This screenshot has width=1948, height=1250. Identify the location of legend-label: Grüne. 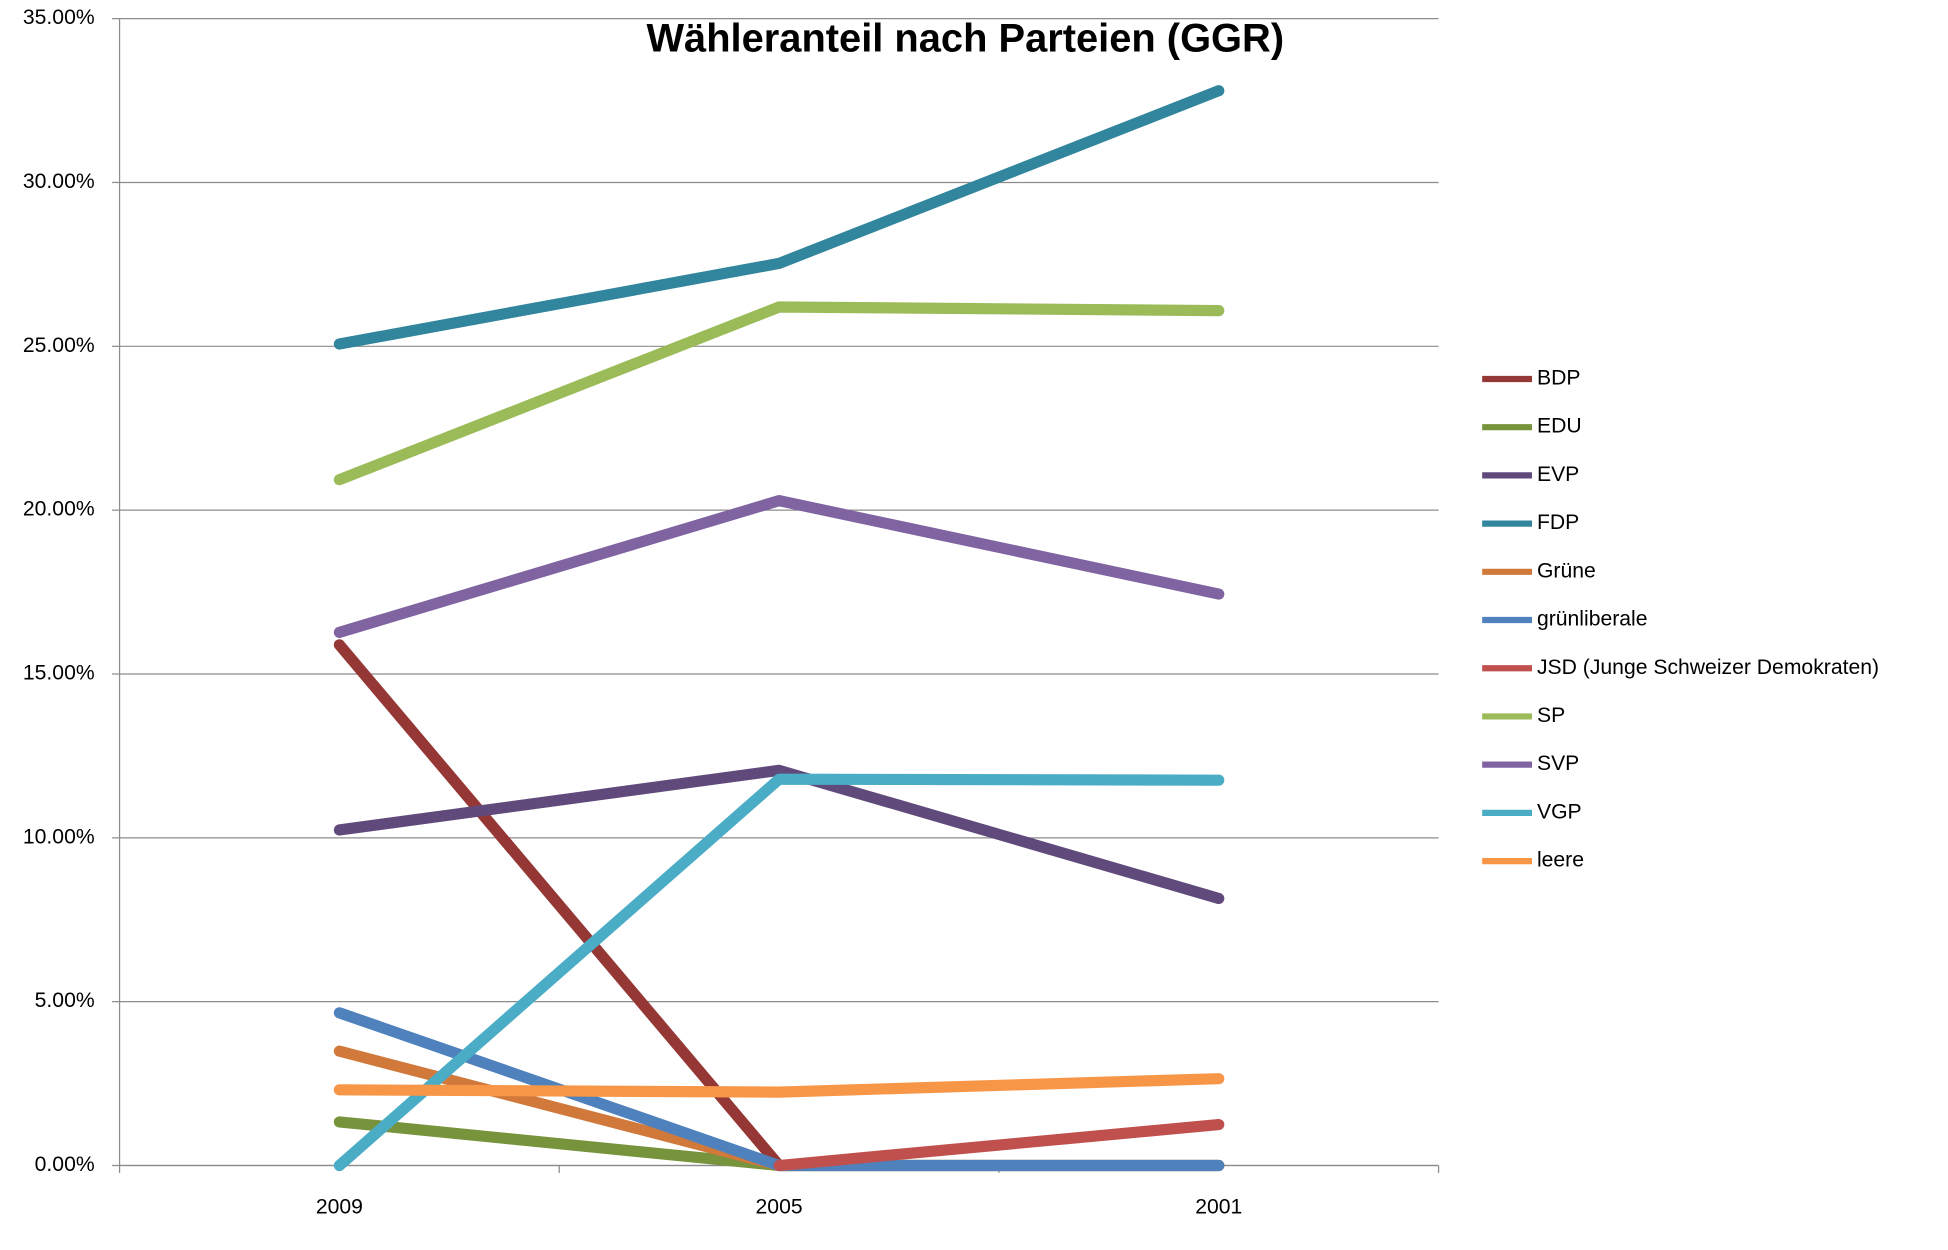
(1566, 570).